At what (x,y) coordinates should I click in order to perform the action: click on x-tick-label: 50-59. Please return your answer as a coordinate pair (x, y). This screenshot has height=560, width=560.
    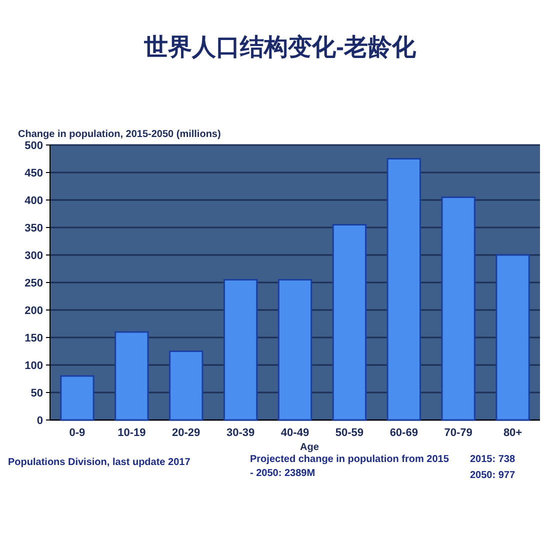
    Looking at the image, I should click on (349, 433).